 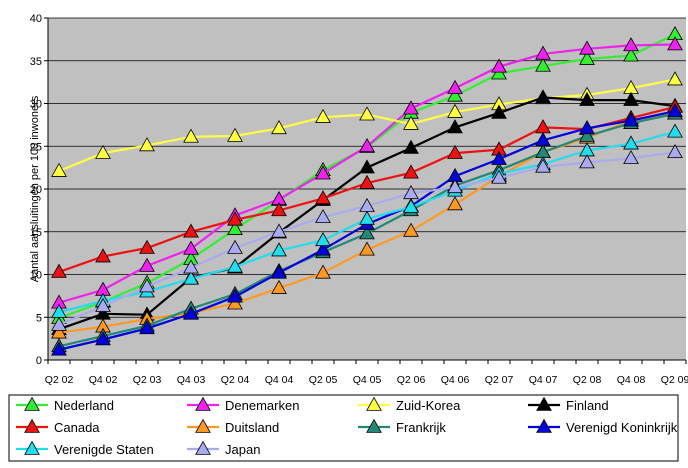 I want to click on x-tick-label: Q2 05, so click(x=323, y=380).